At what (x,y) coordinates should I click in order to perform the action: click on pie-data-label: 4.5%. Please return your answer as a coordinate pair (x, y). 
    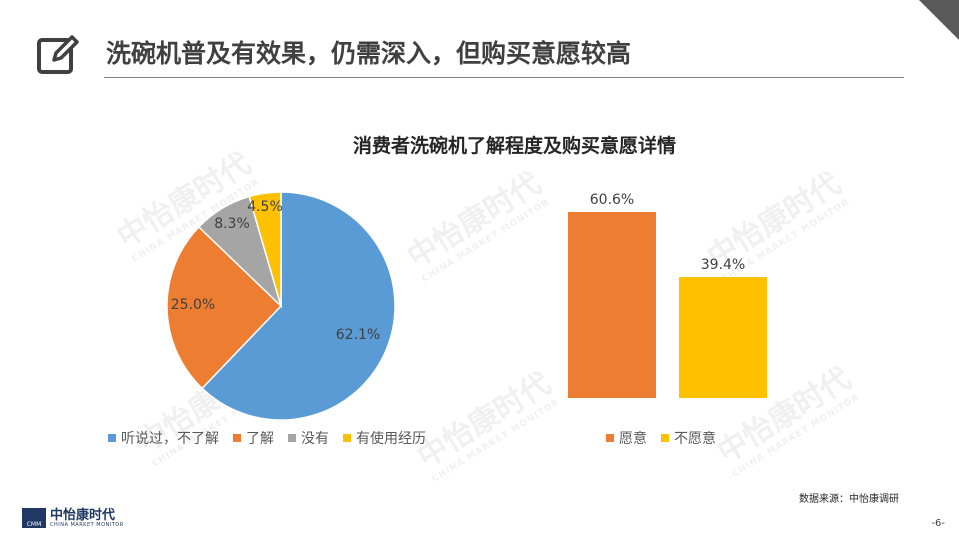
    Looking at the image, I should click on (265, 207).